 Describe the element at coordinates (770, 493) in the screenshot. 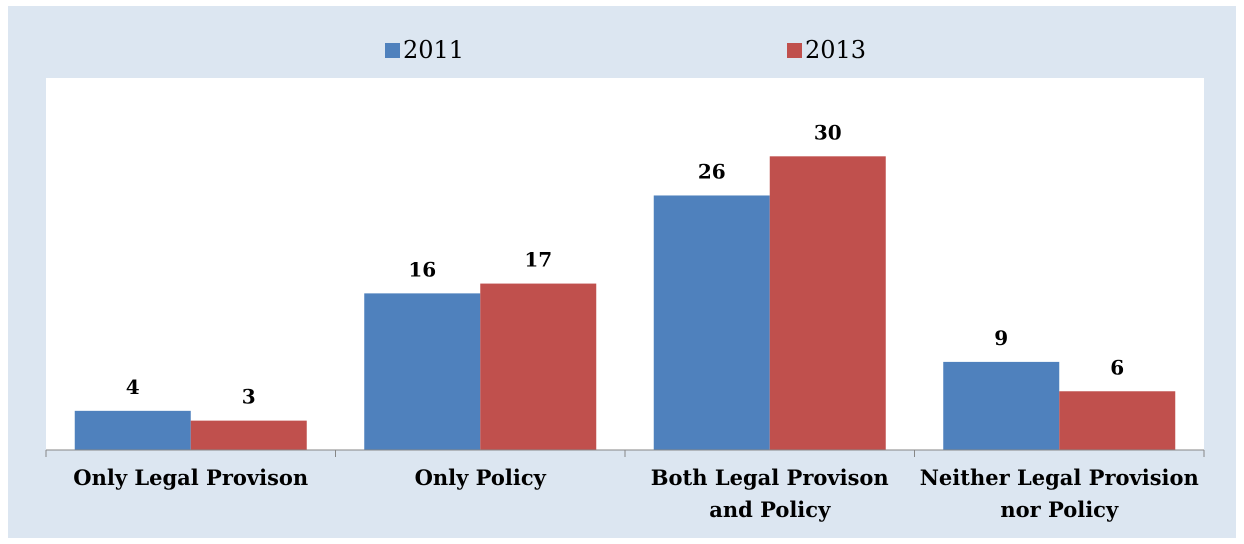

I see `category-label-2: Both Legal Provison and Policy` at that location.